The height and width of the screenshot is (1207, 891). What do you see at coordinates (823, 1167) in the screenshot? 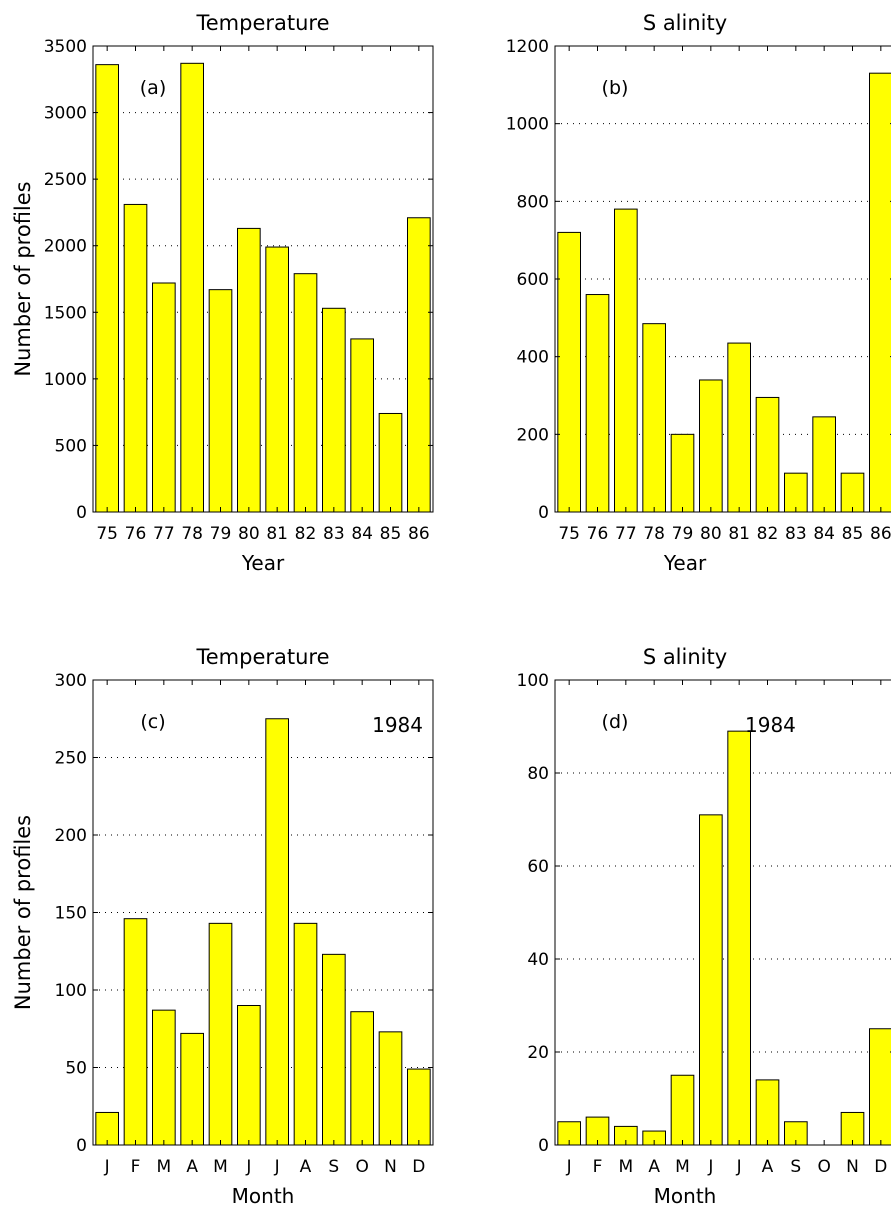
I see `x-tick-label: O` at bounding box center [823, 1167].